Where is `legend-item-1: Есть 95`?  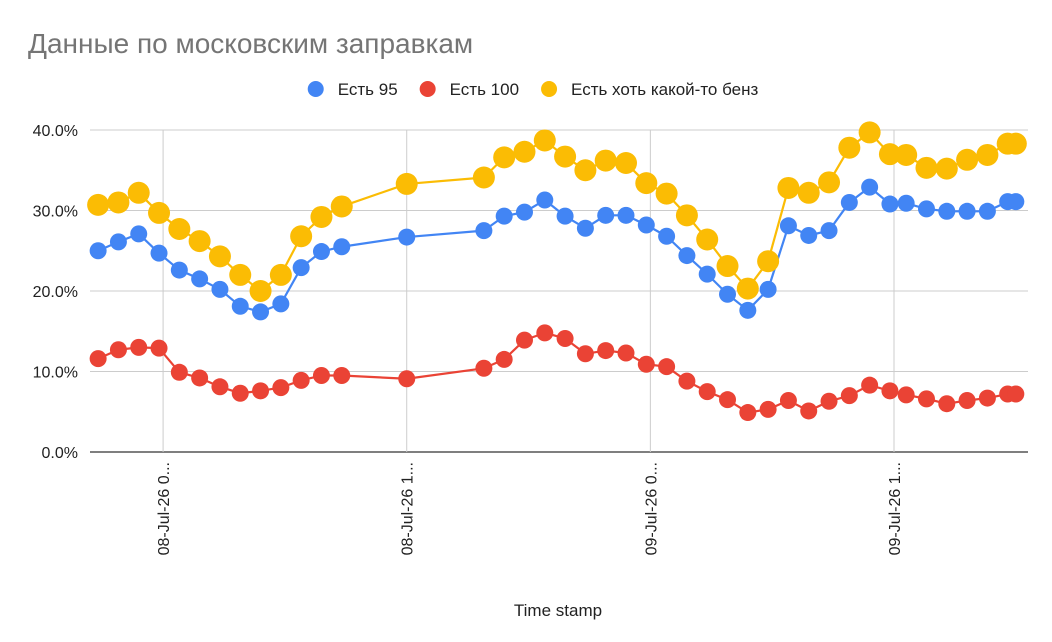 legend-item-1: Есть 95 is located at coordinates (352, 89).